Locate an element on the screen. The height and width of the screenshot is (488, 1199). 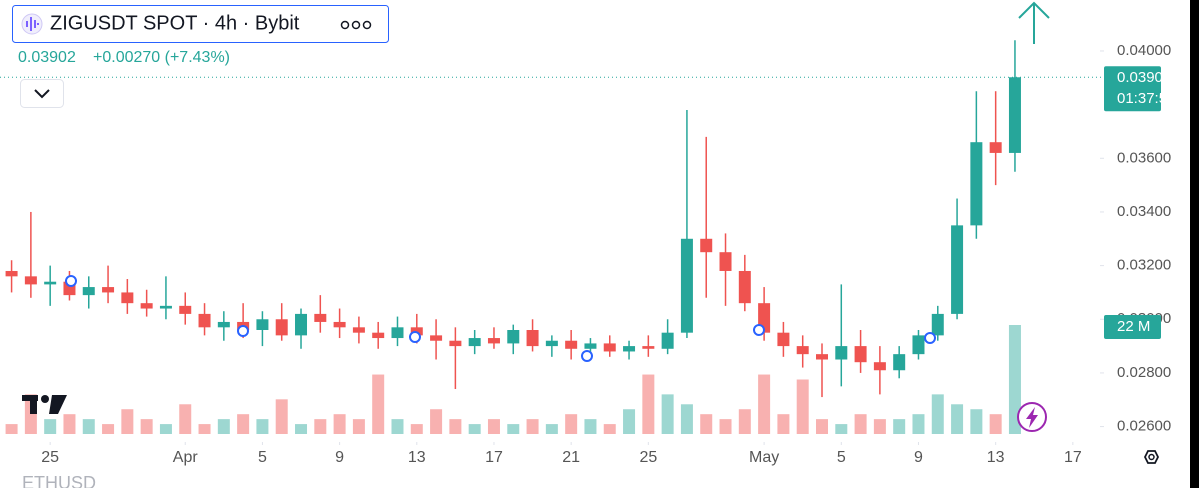
x-tick-label: 9 is located at coordinates (918, 457).